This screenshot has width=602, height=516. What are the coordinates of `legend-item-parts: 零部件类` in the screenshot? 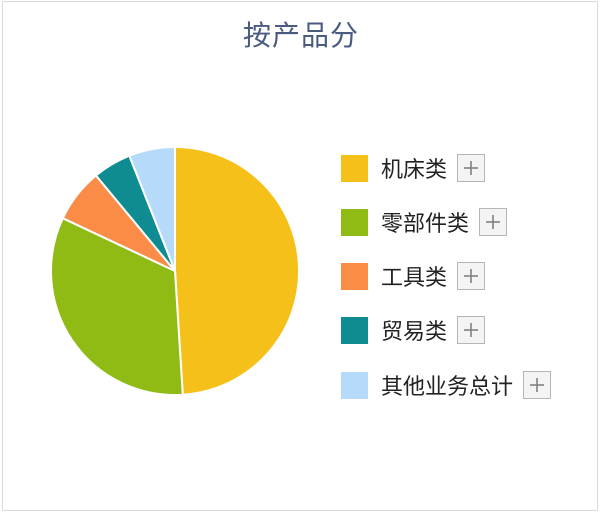 It's located at (424, 222).